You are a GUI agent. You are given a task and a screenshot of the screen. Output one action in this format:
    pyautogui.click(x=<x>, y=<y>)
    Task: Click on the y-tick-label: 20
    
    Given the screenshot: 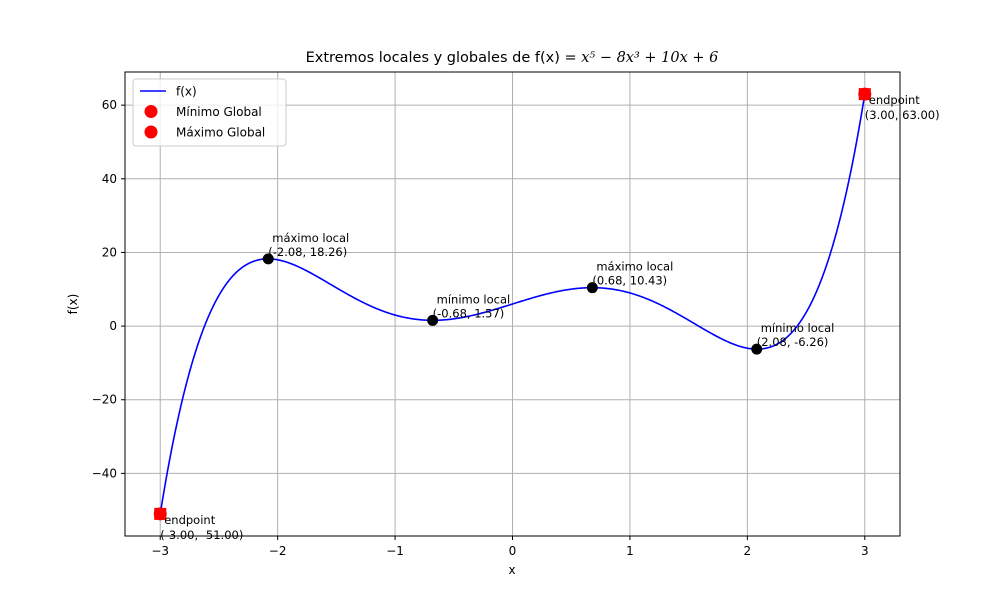 What is the action you would take?
    pyautogui.click(x=109, y=252)
    